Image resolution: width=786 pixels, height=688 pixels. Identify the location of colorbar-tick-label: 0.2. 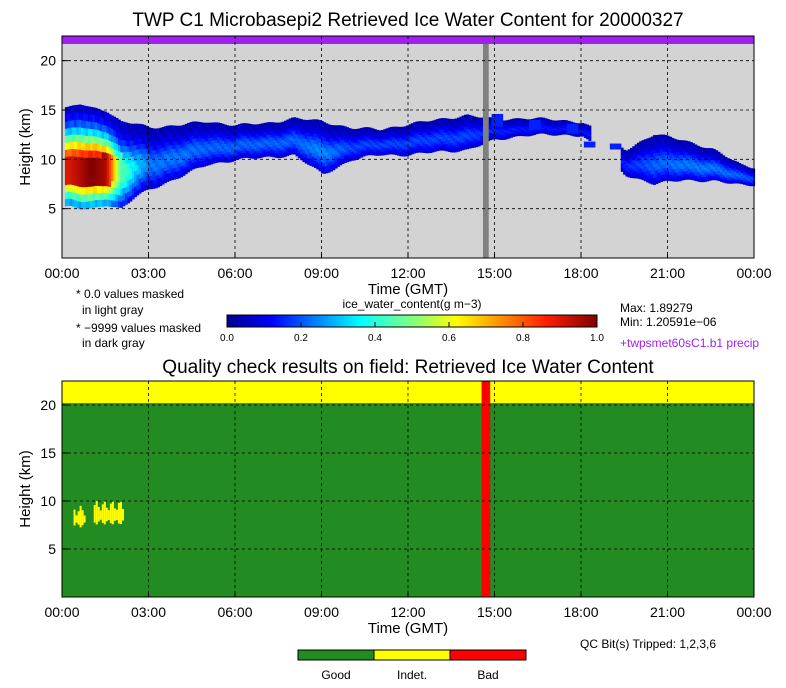
(301, 338).